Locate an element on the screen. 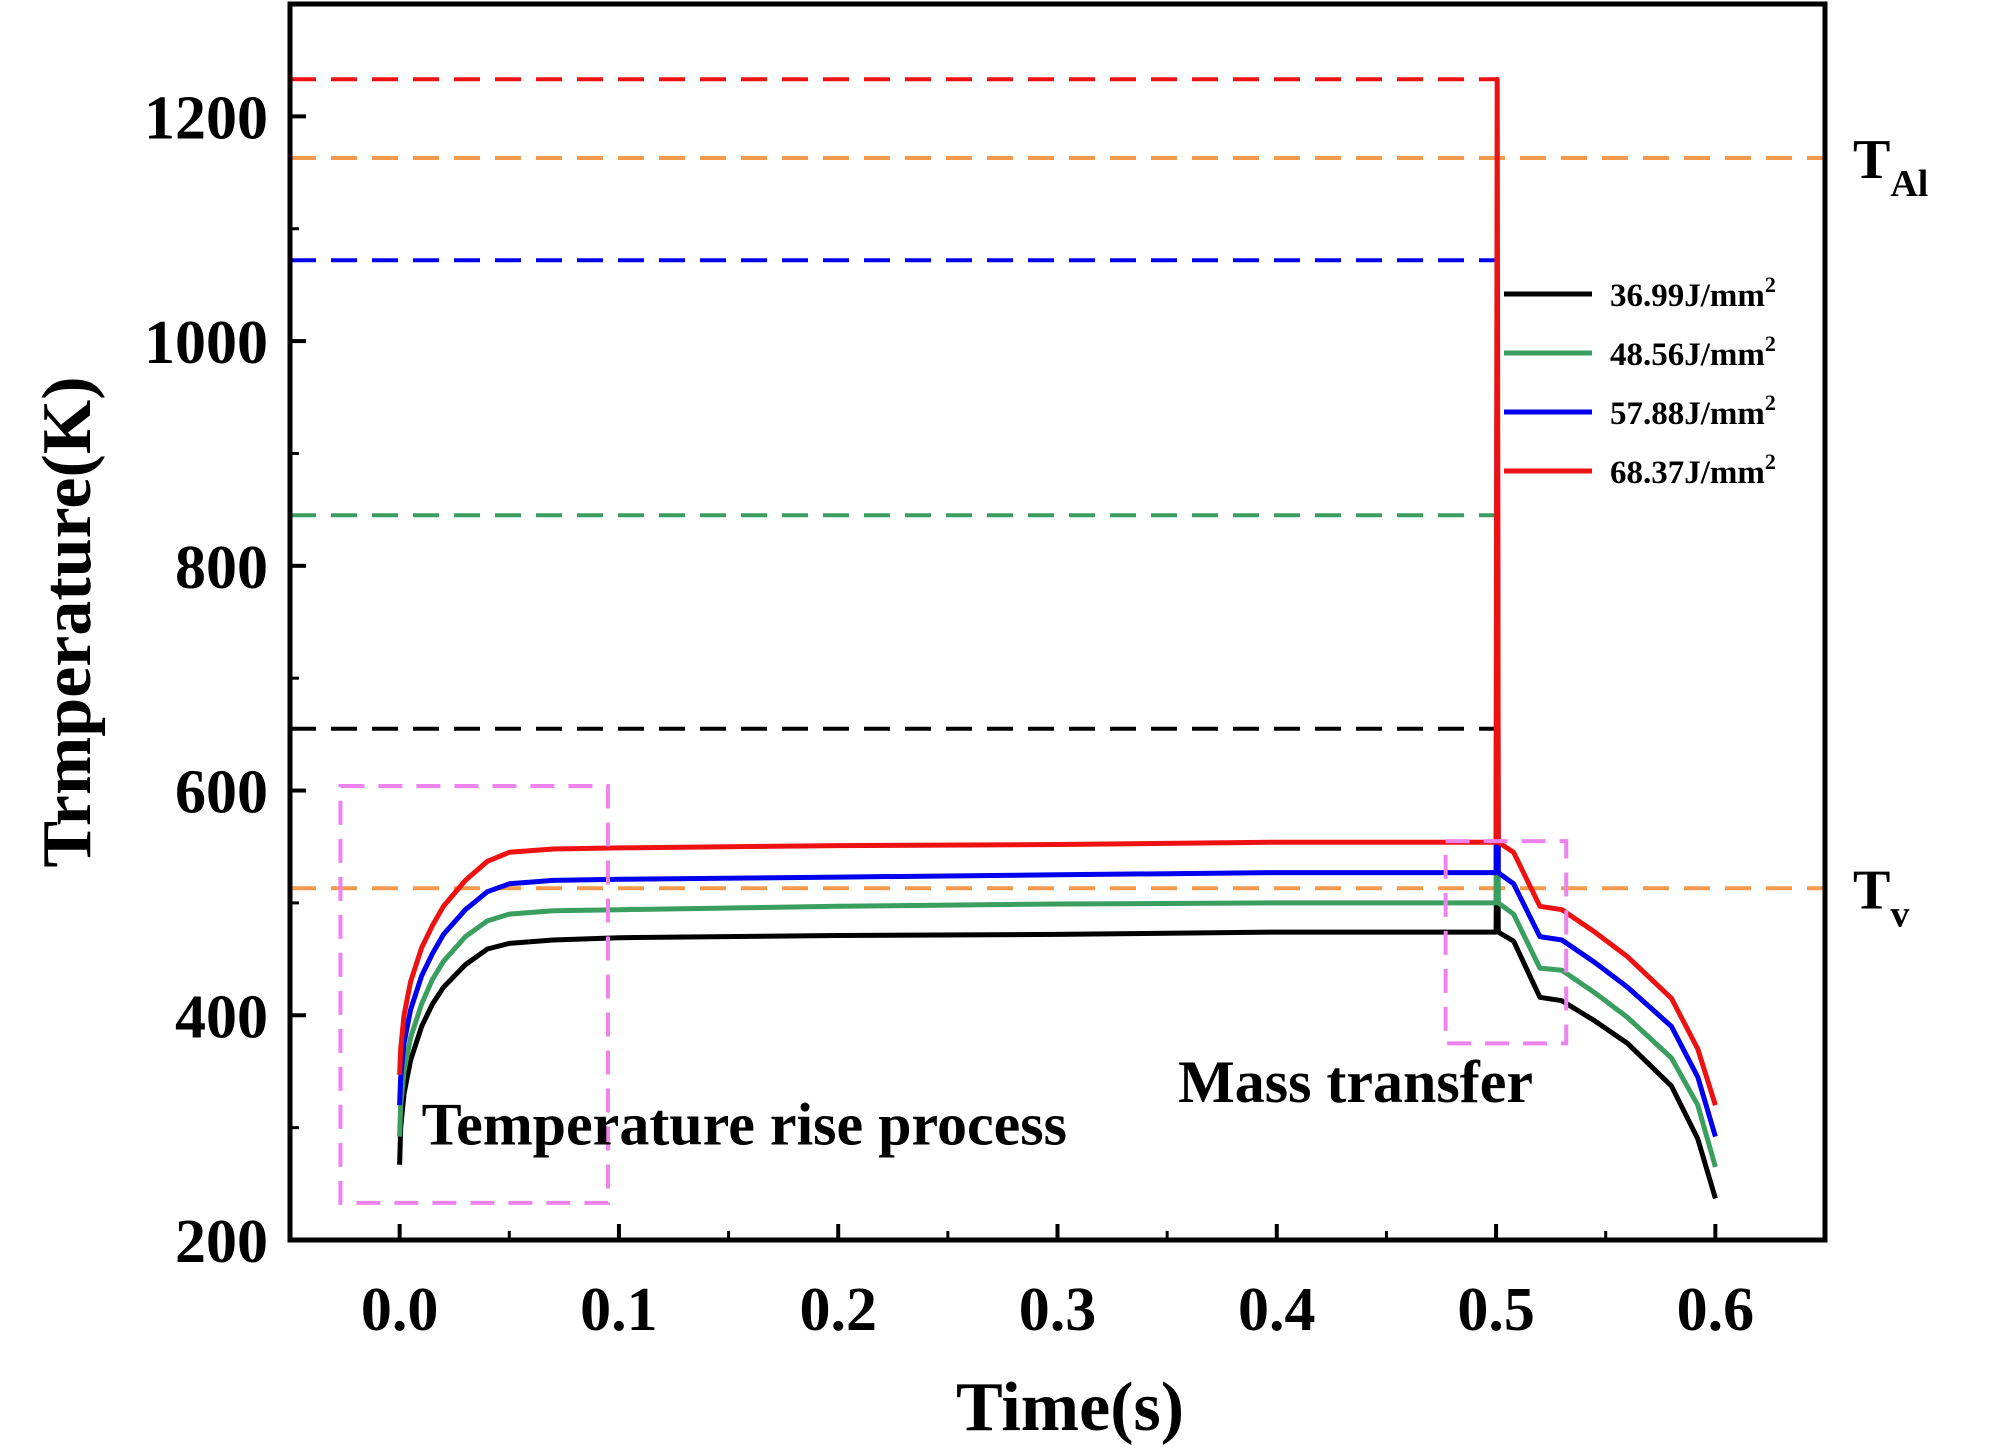 The height and width of the screenshot is (1454, 2000). annotations-layer: Temperature rise process Mass transfer is located at coordinates (977, 1103).